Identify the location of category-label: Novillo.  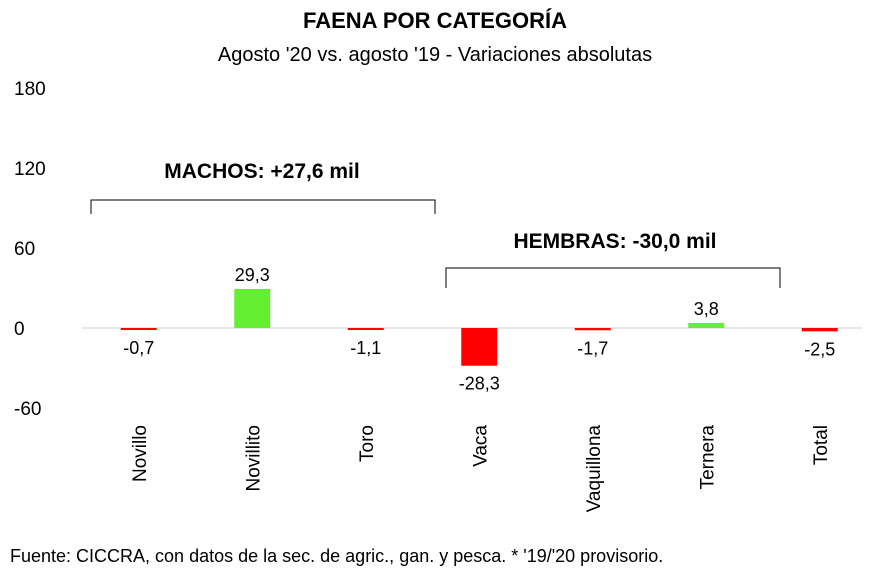
(140, 453).